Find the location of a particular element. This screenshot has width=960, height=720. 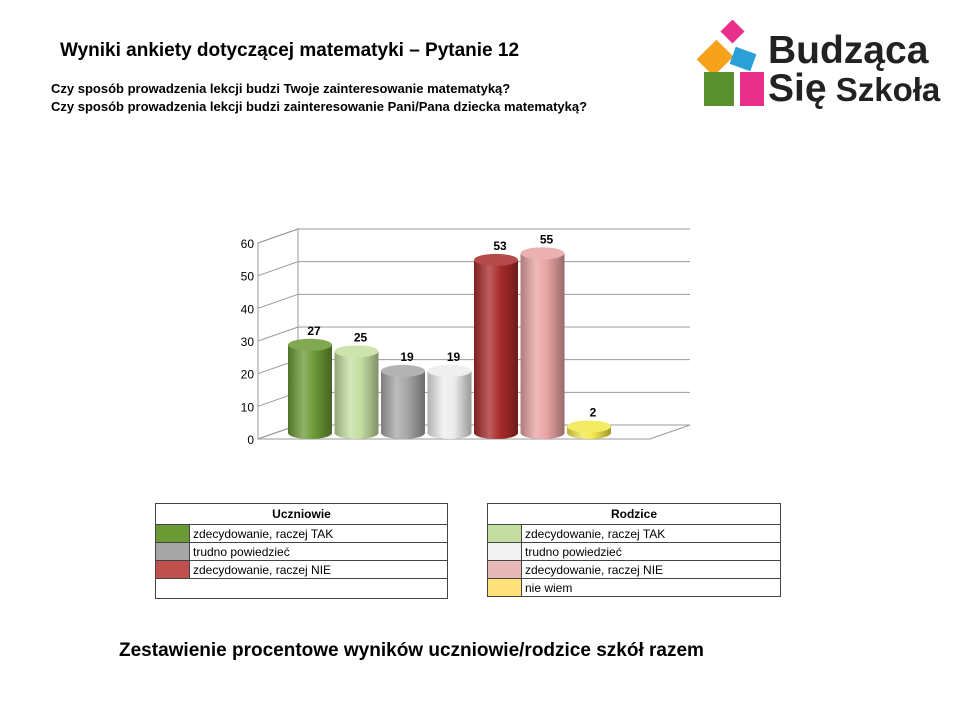

y-tick-label: 0 is located at coordinates (250, 440).